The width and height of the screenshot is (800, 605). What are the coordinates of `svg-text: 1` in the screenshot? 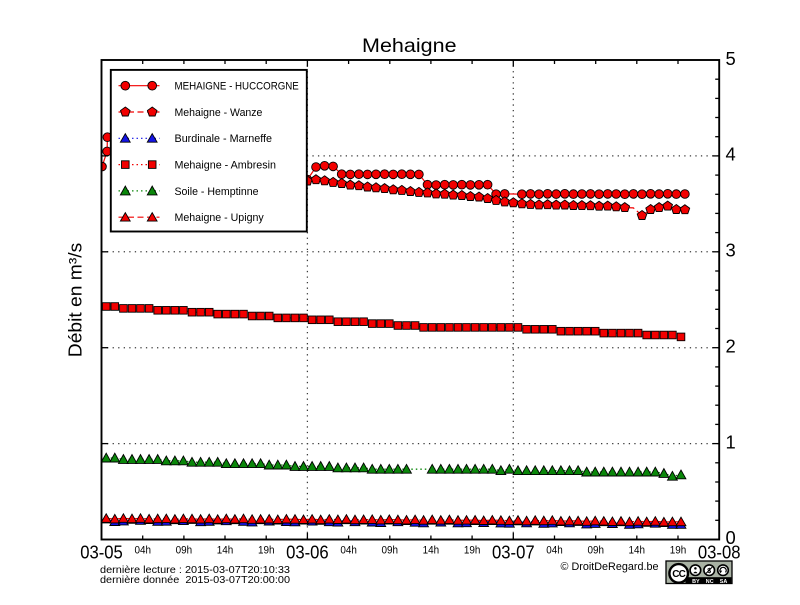 It's located at (731, 441).